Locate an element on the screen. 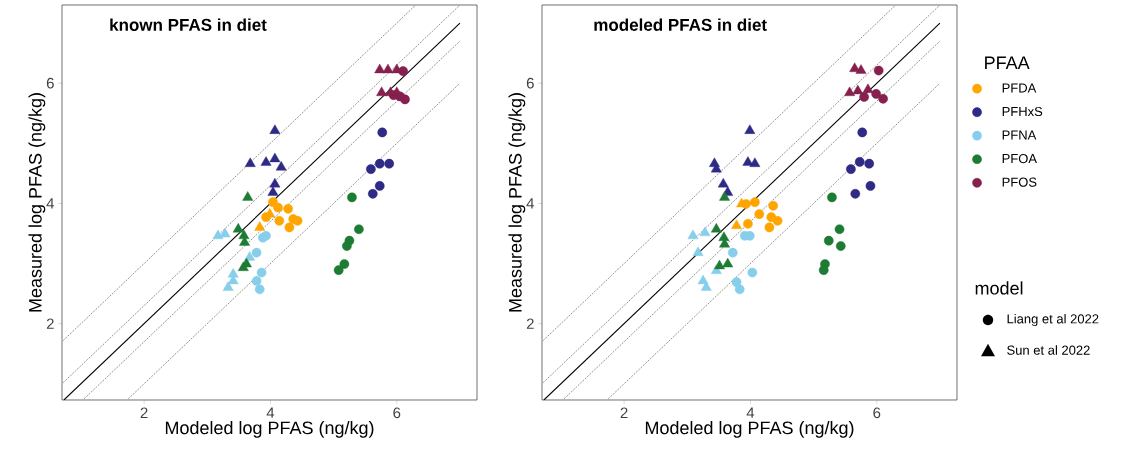 This screenshot has width=1128, height=460. legend-label: PFNA is located at coordinates (1019, 135).